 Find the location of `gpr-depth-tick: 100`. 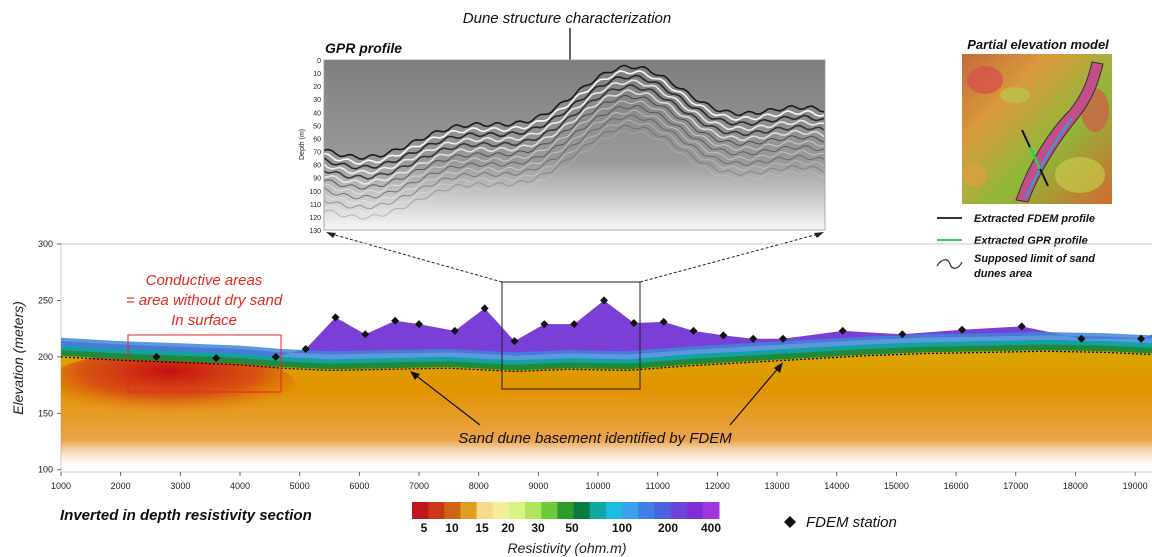

gpr-depth-tick: 100 is located at coordinates (315, 192).